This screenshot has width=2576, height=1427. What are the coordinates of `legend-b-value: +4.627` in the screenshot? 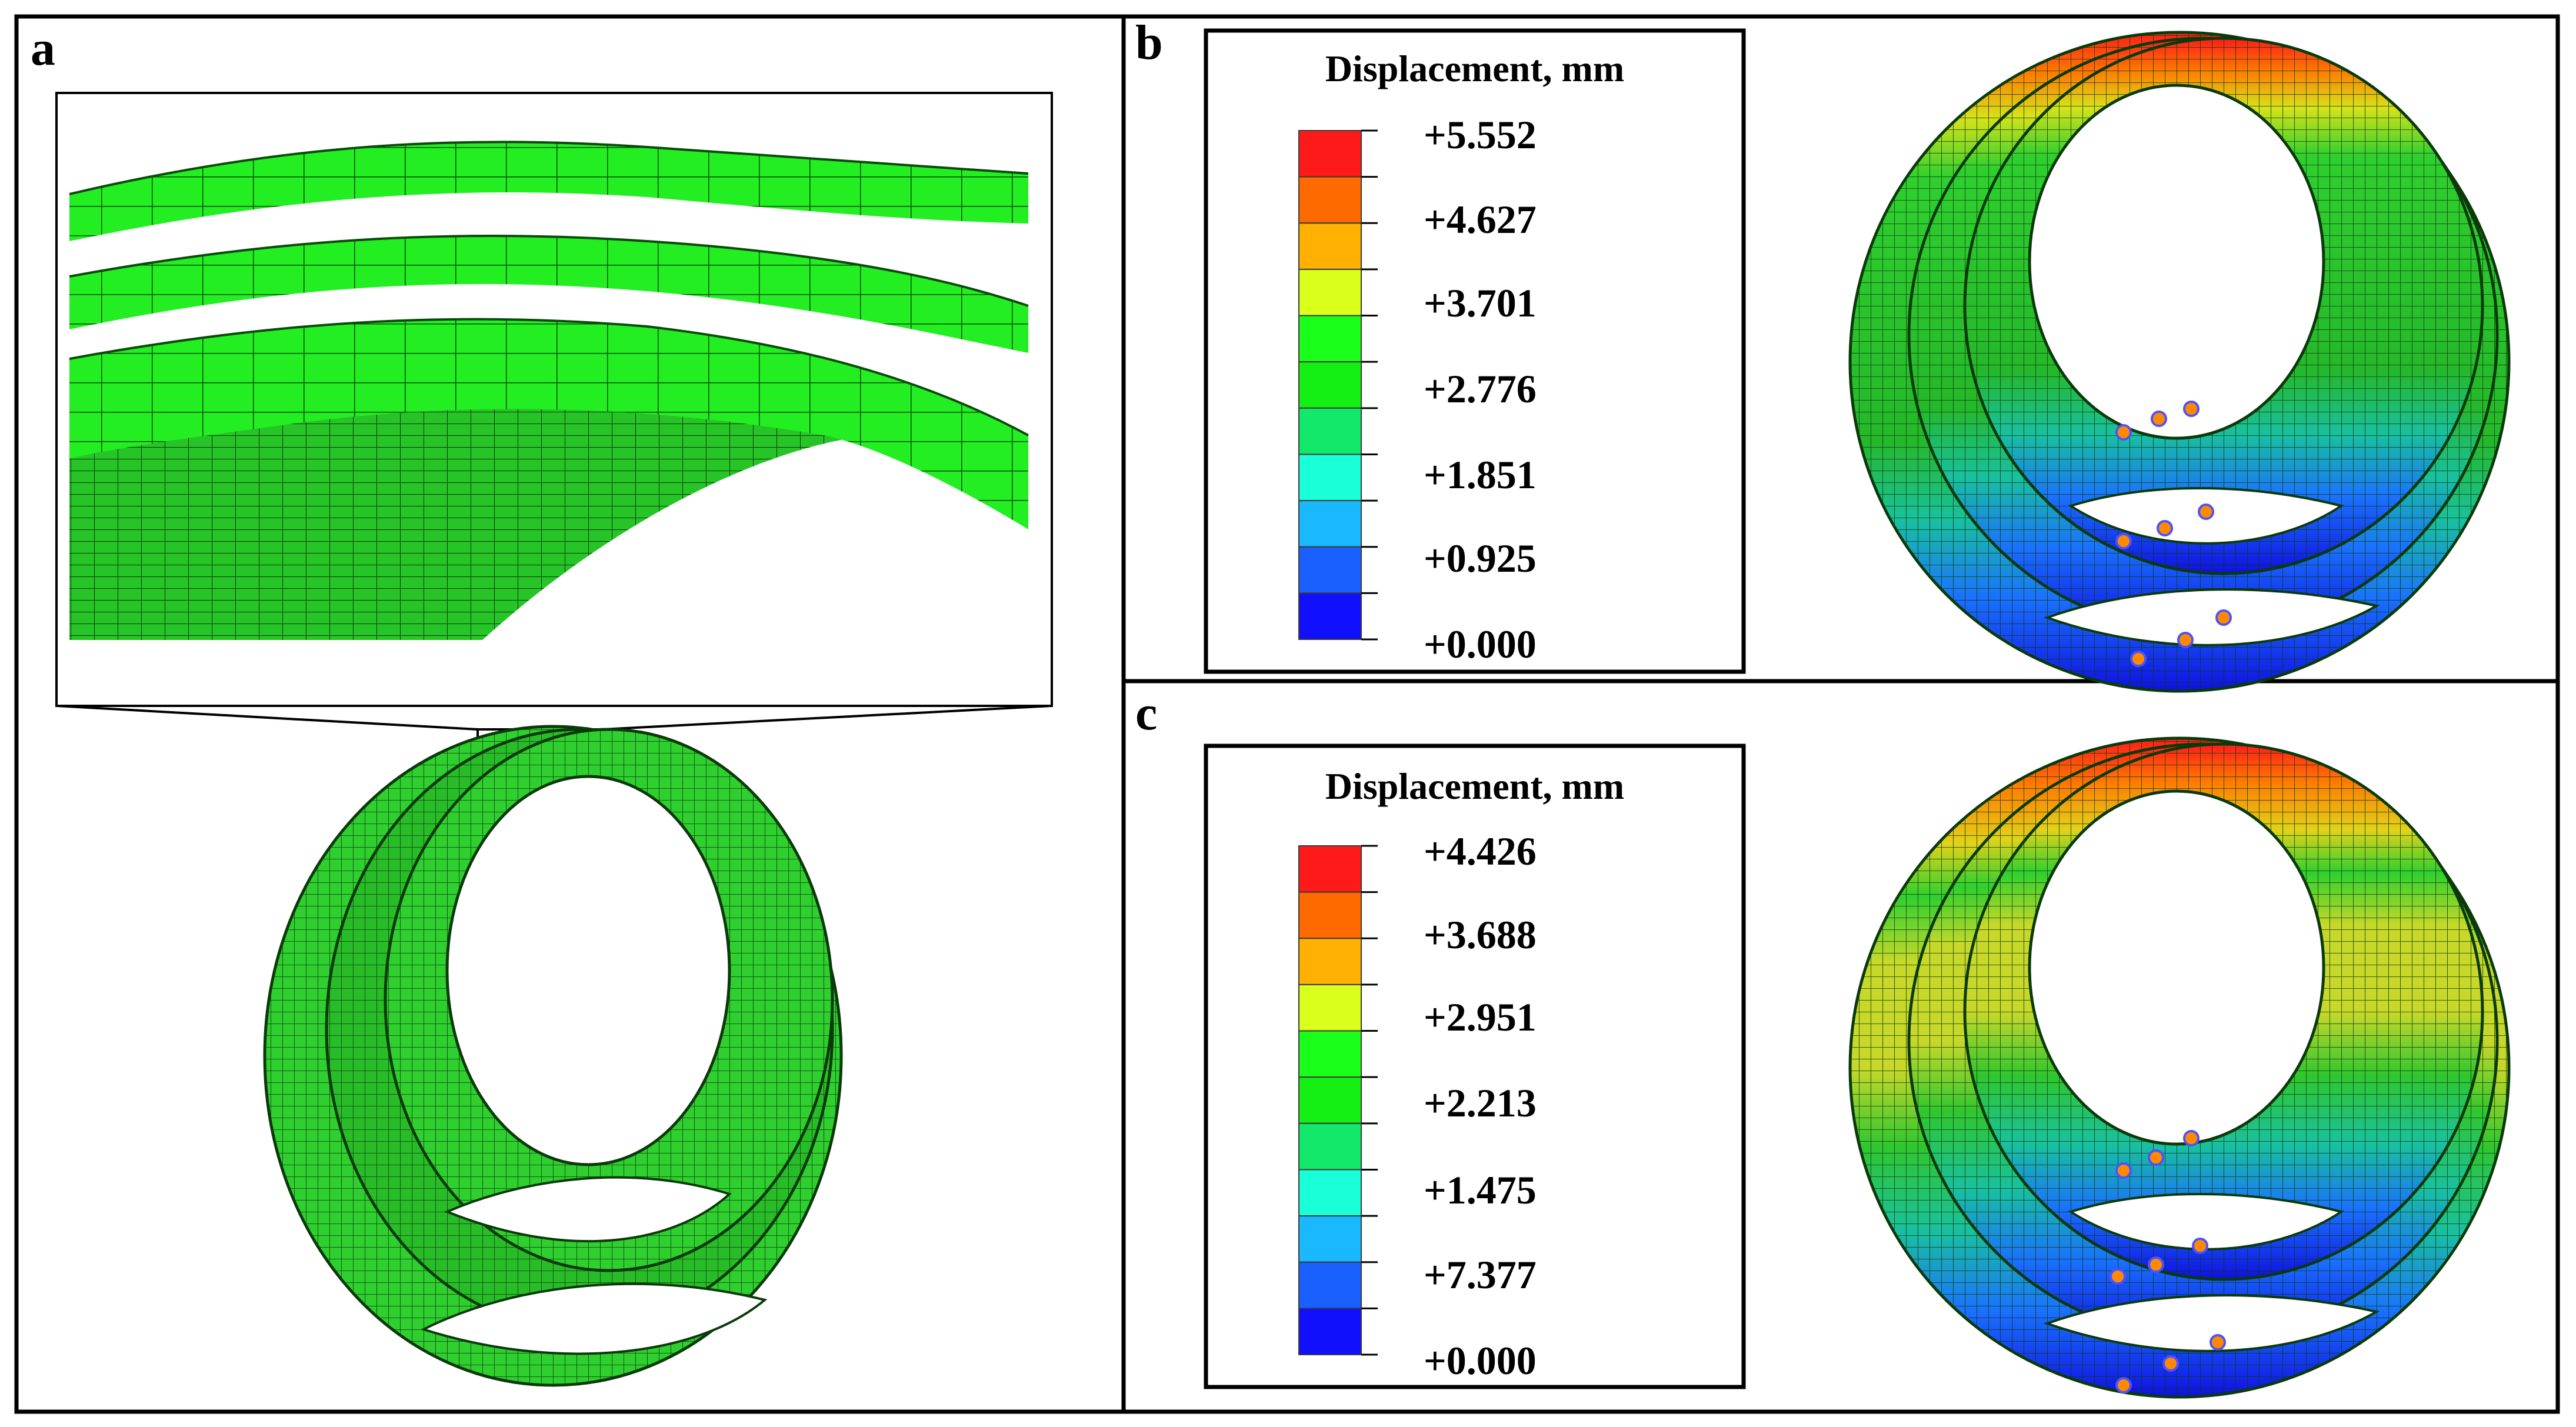 It's located at (1480, 219).